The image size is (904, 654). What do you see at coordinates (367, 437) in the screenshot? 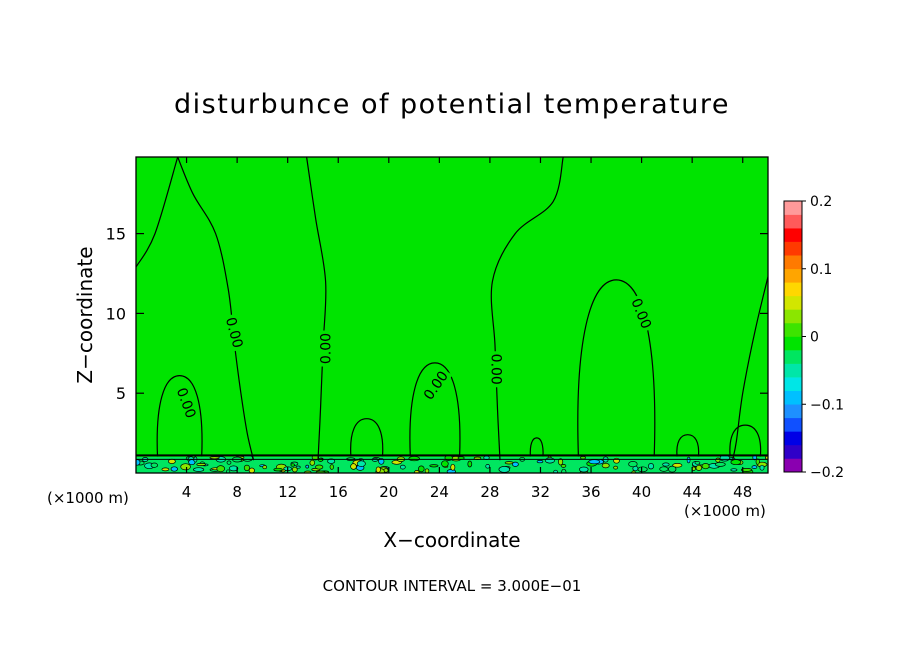
I see `closed-contour-bump-b` at bounding box center [367, 437].